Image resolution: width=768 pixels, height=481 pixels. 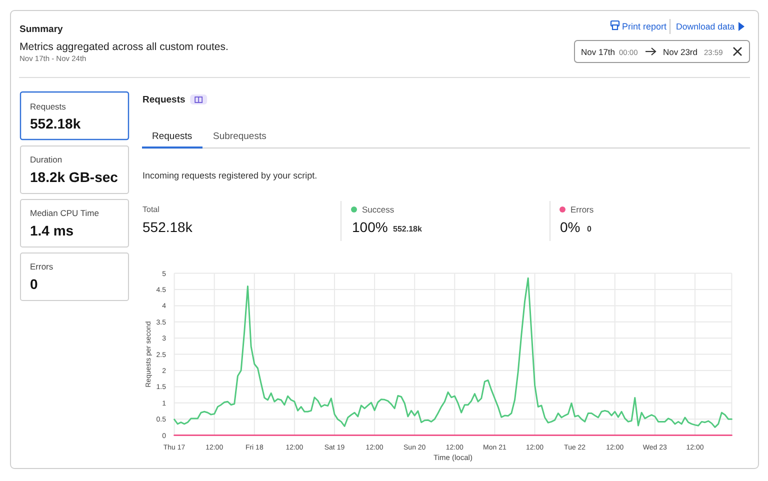 What do you see at coordinates (124, 47) in the screenshot?
I see `text: Metrics aggregated across all custom routes.` at bounding box center [124, 47].